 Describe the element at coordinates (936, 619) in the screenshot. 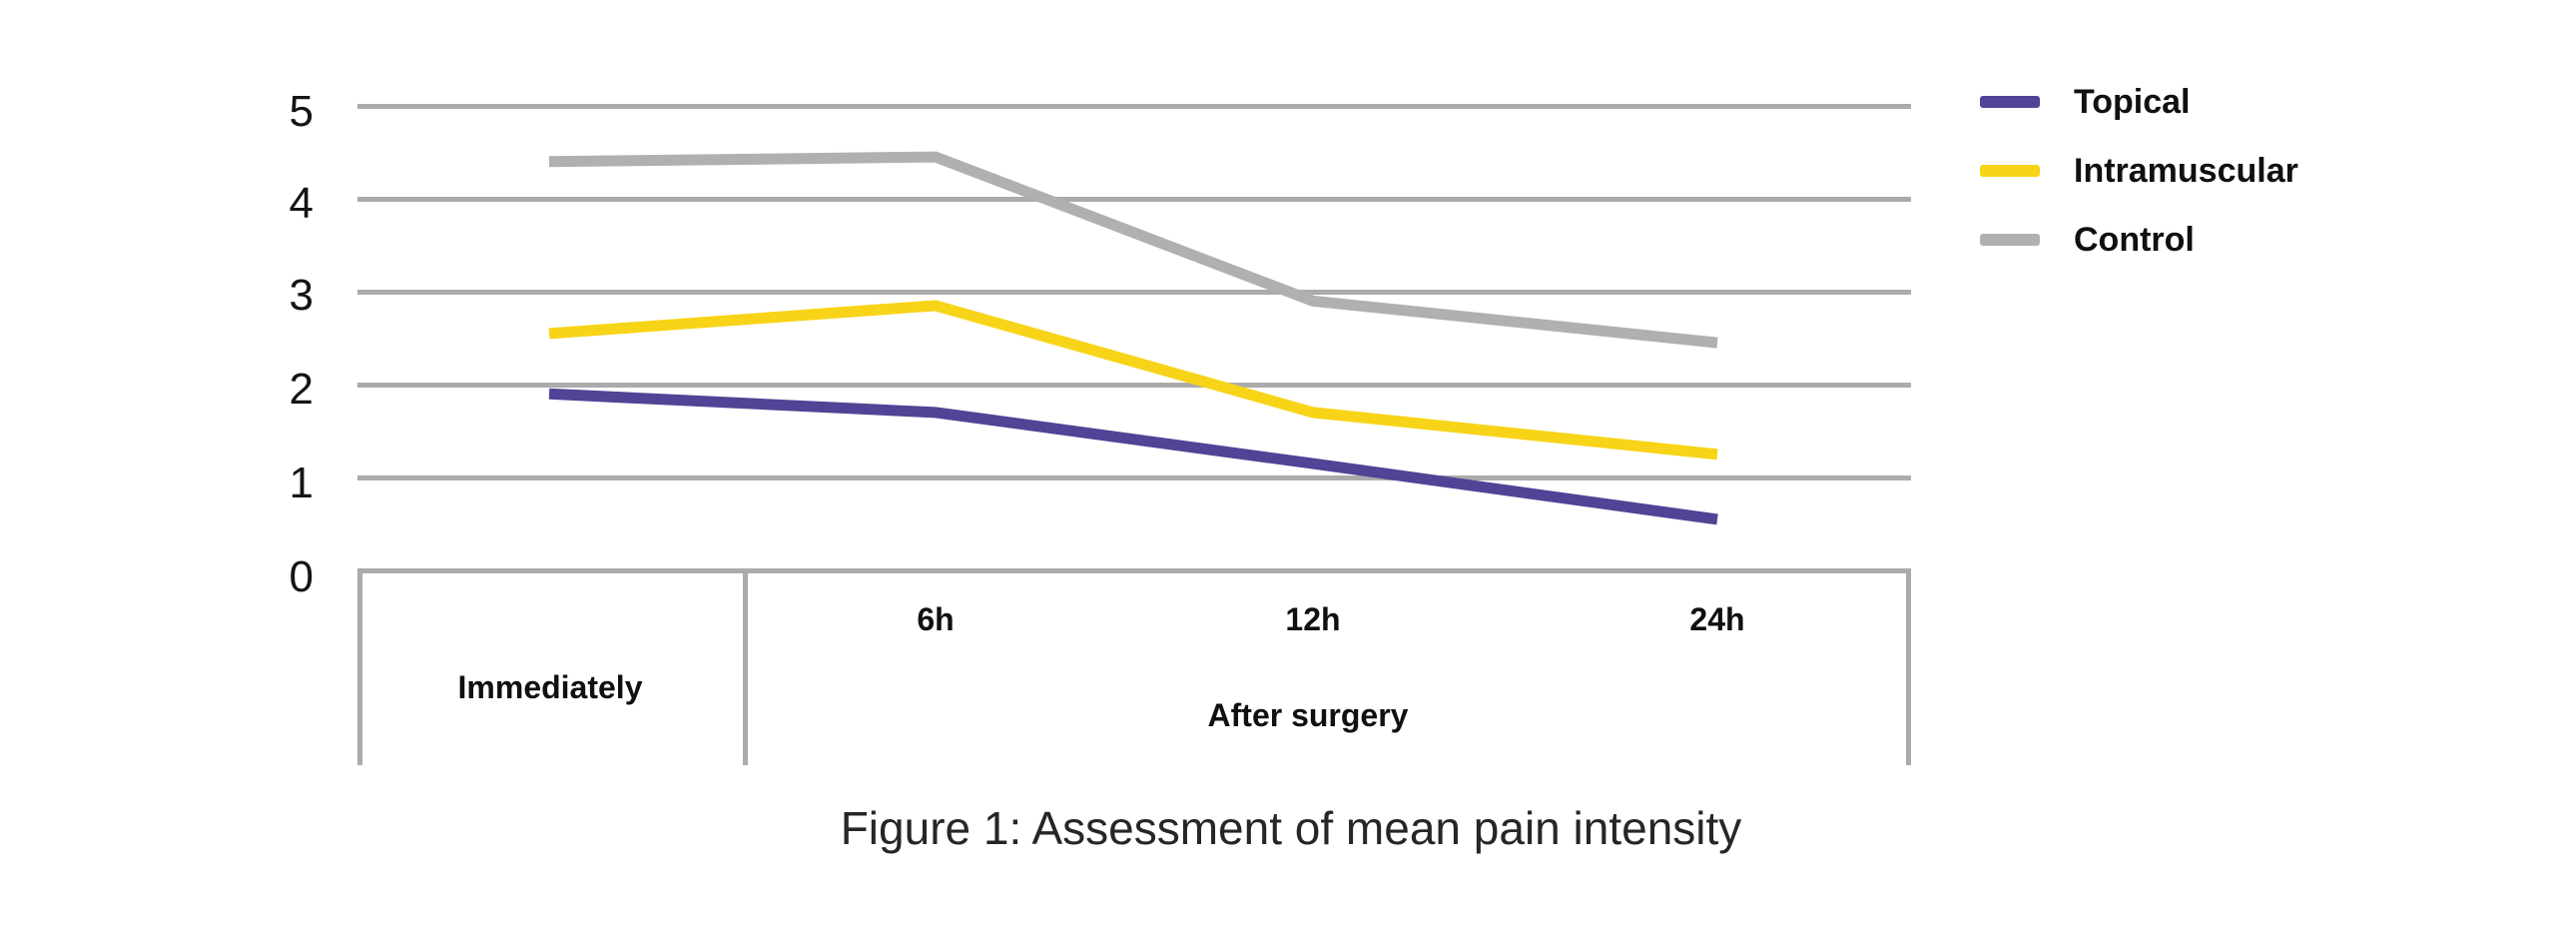

I see `x-tick-6h: 6h` at that location.